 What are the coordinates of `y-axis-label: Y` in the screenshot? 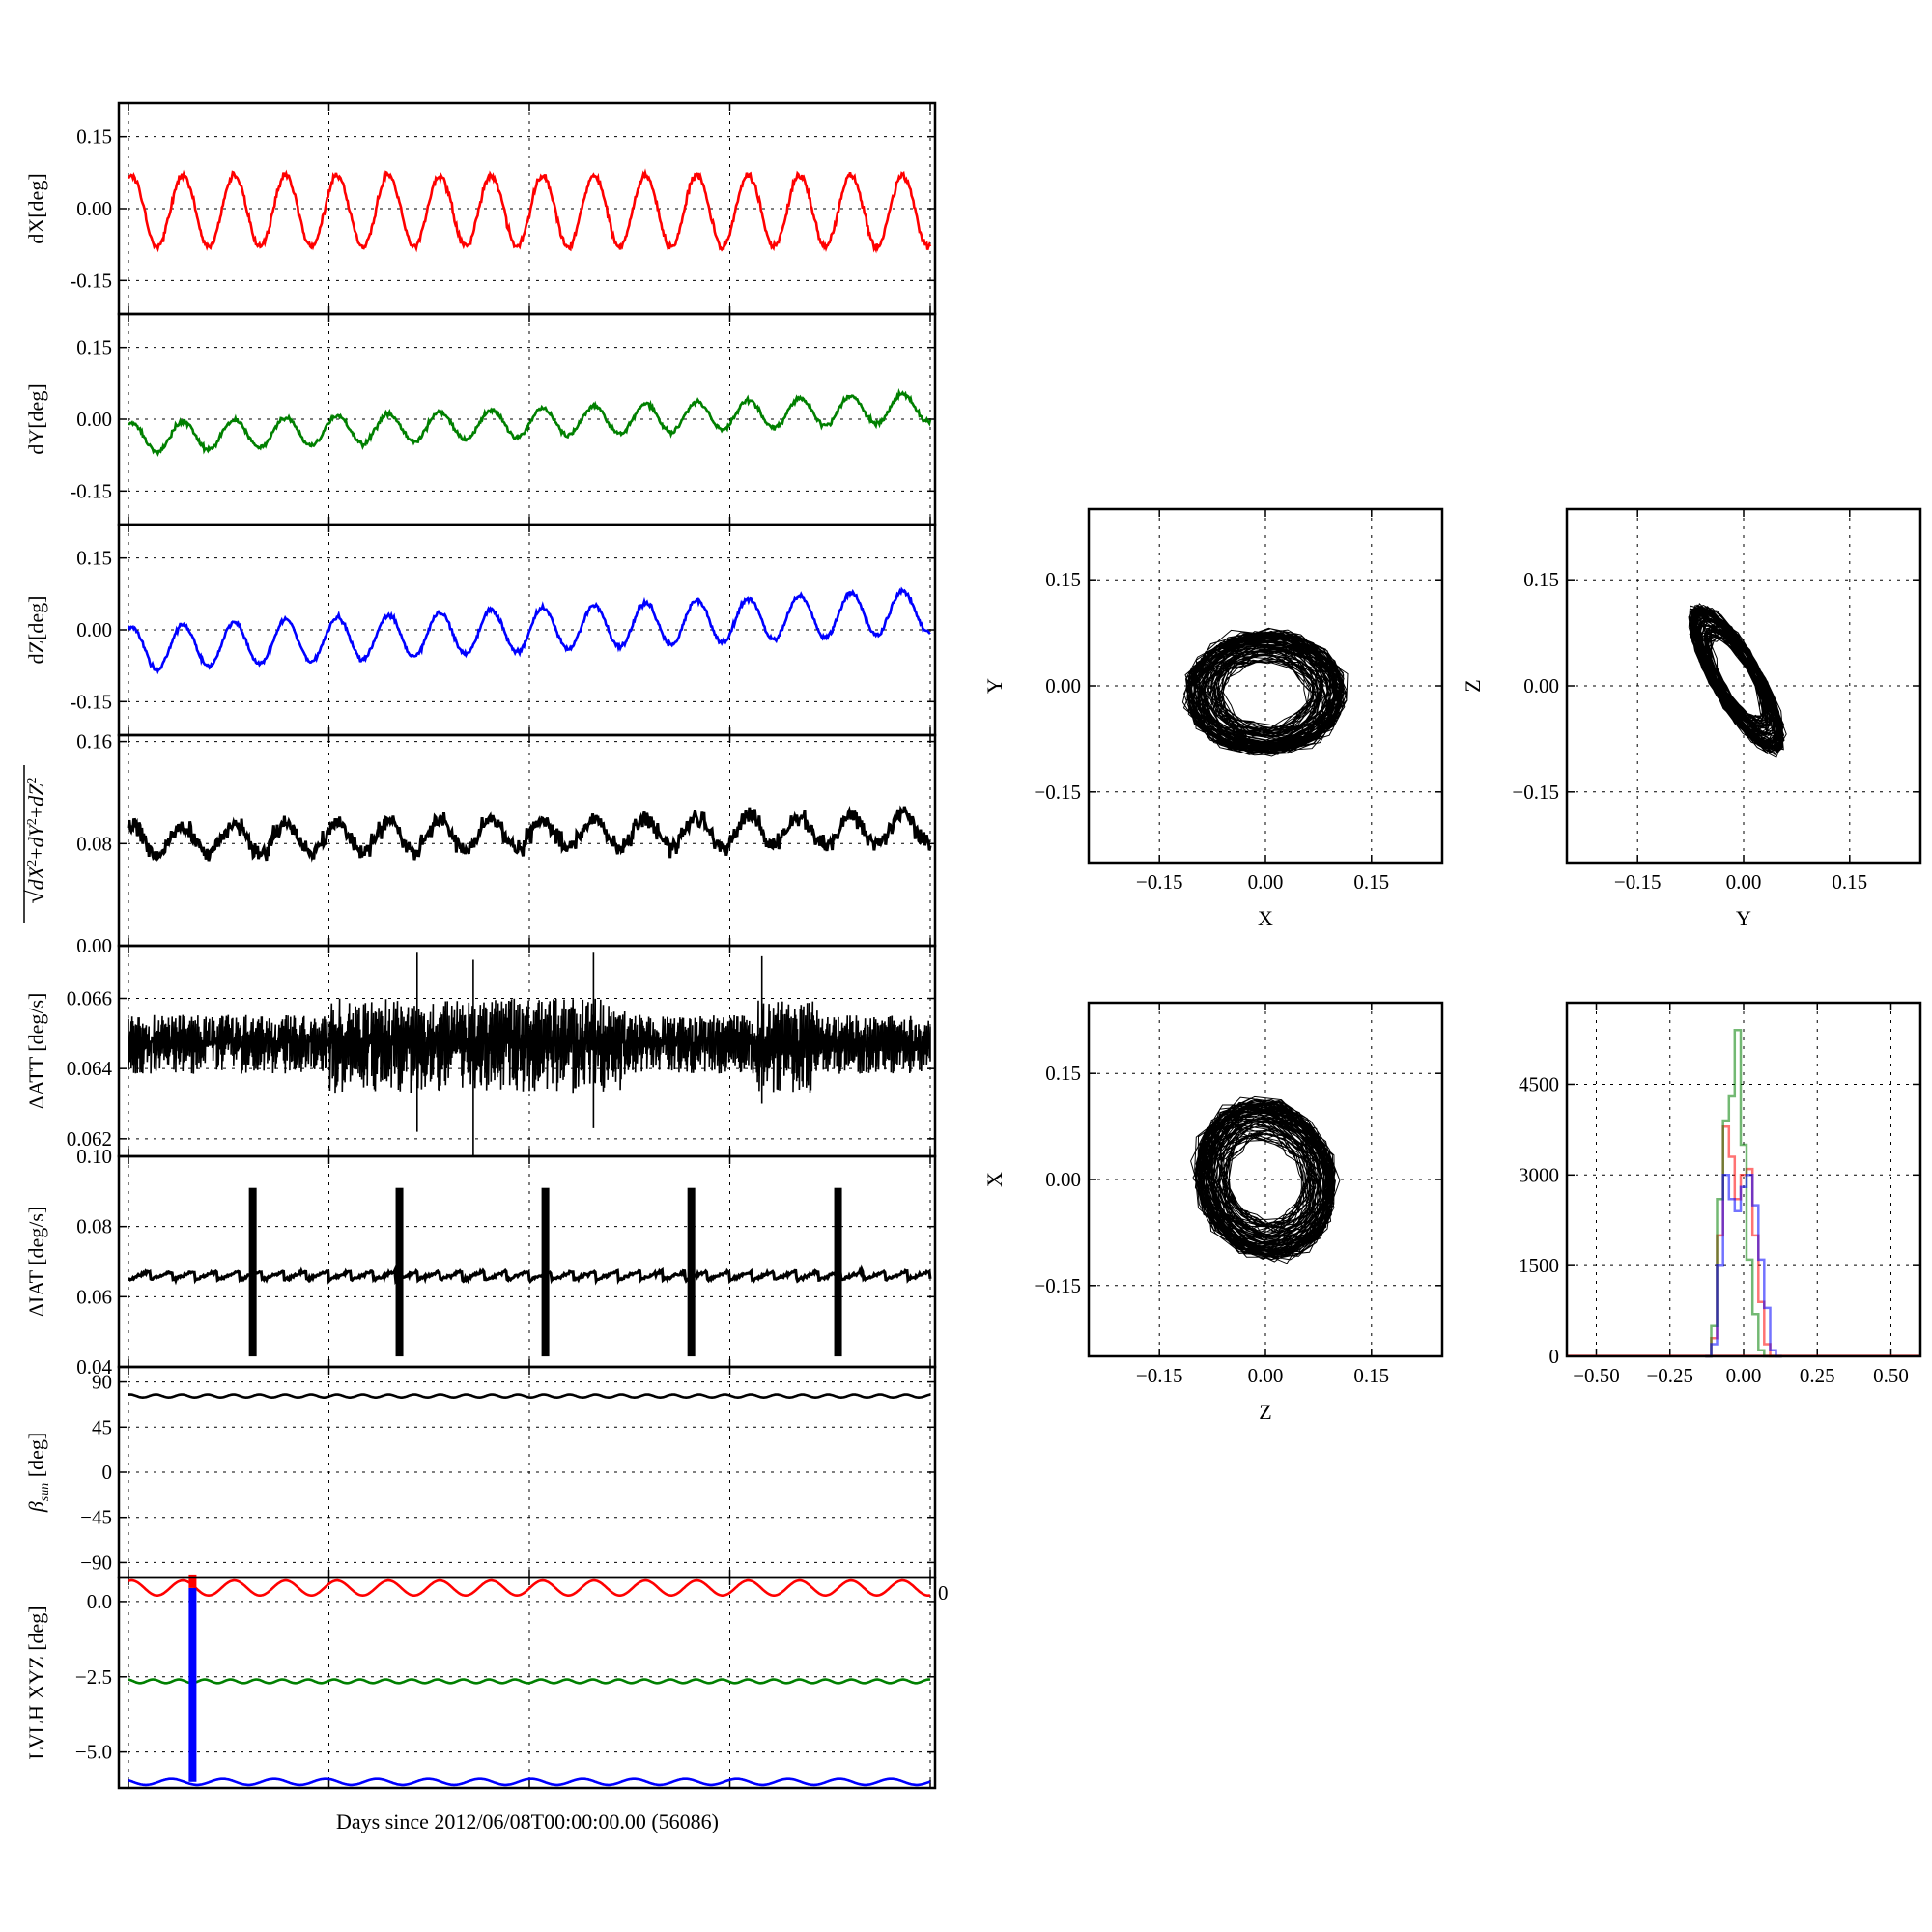 It's located at (995, 686).